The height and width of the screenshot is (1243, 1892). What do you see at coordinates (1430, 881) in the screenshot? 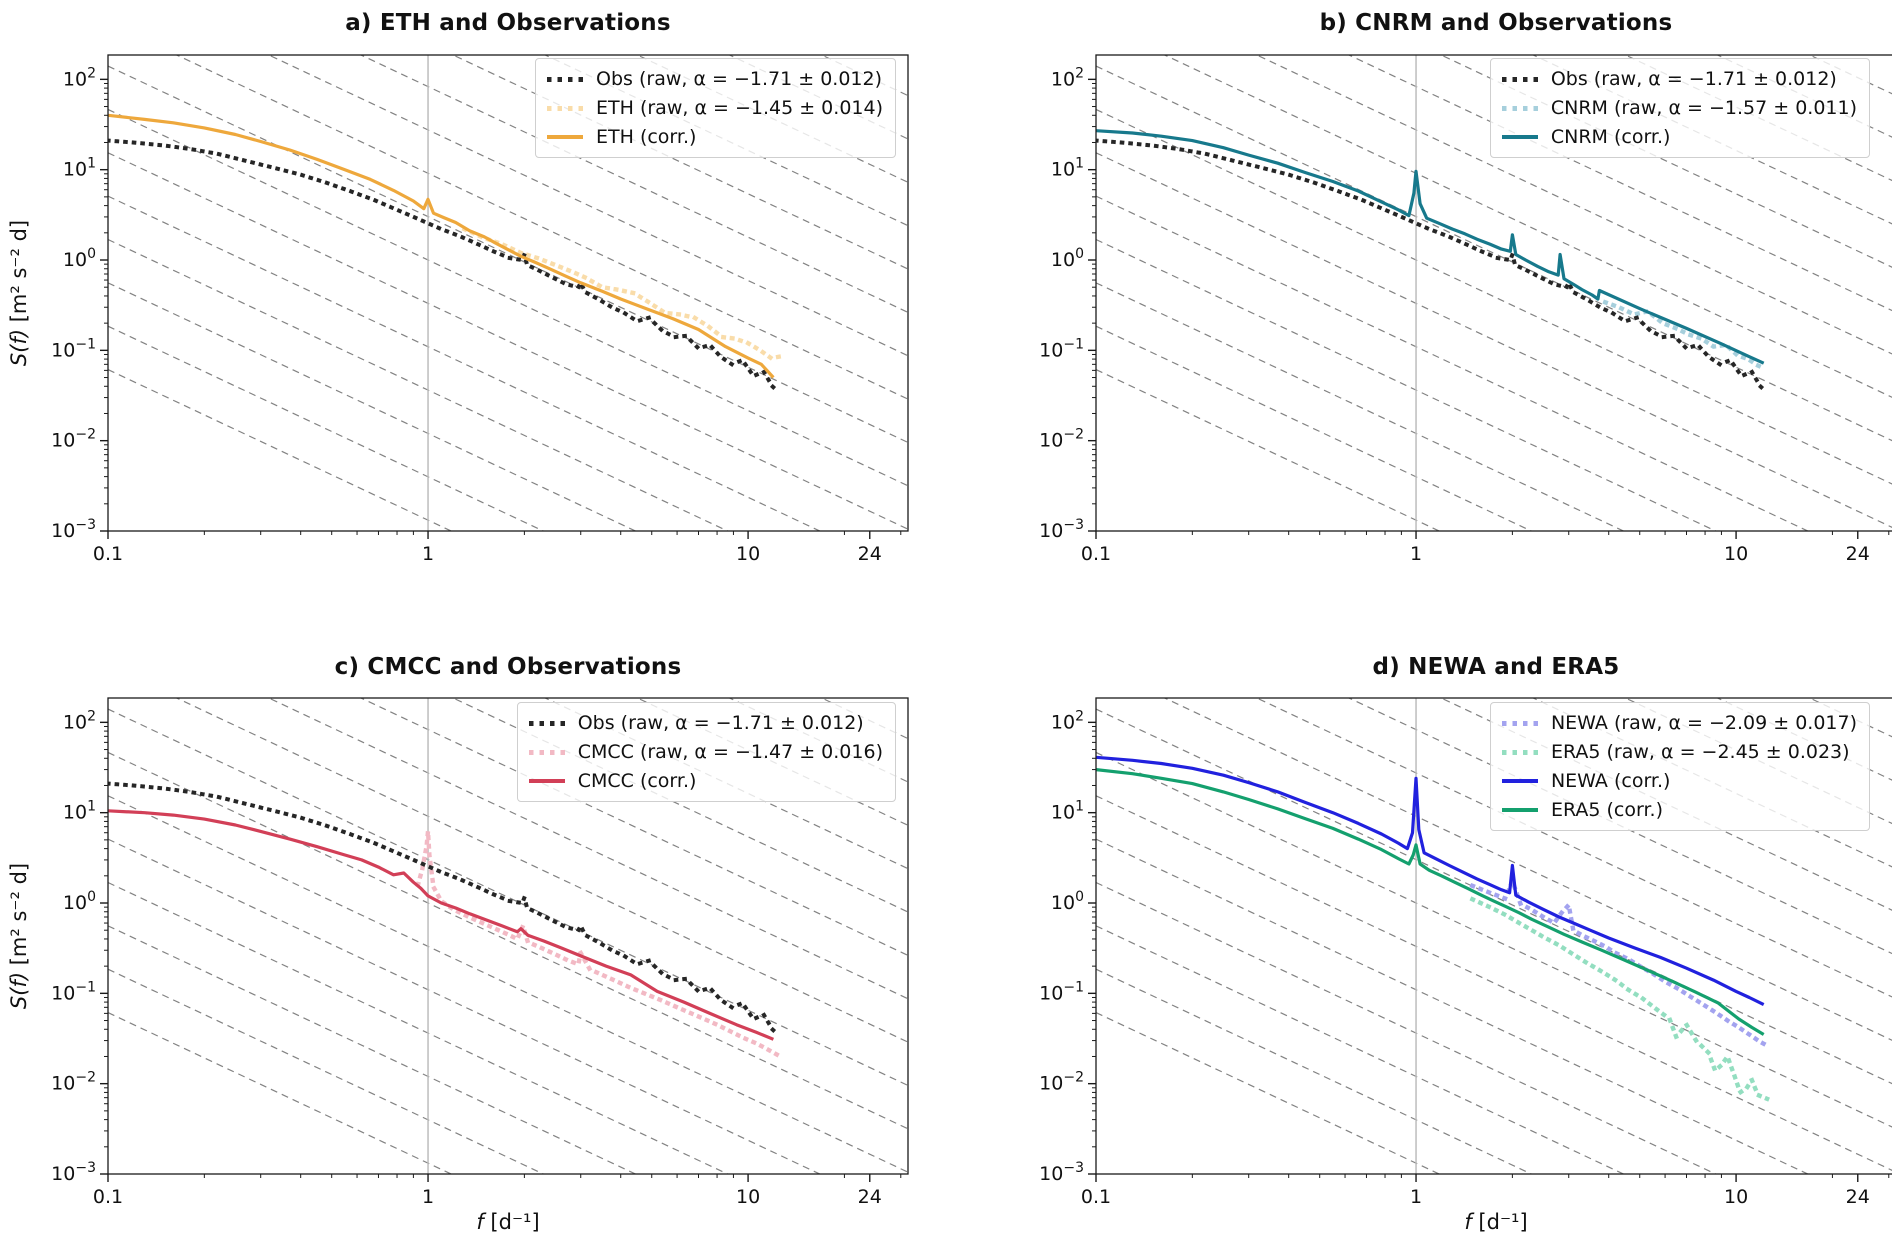
I see `series-newa-corr` at bounding box center [1430, 881].